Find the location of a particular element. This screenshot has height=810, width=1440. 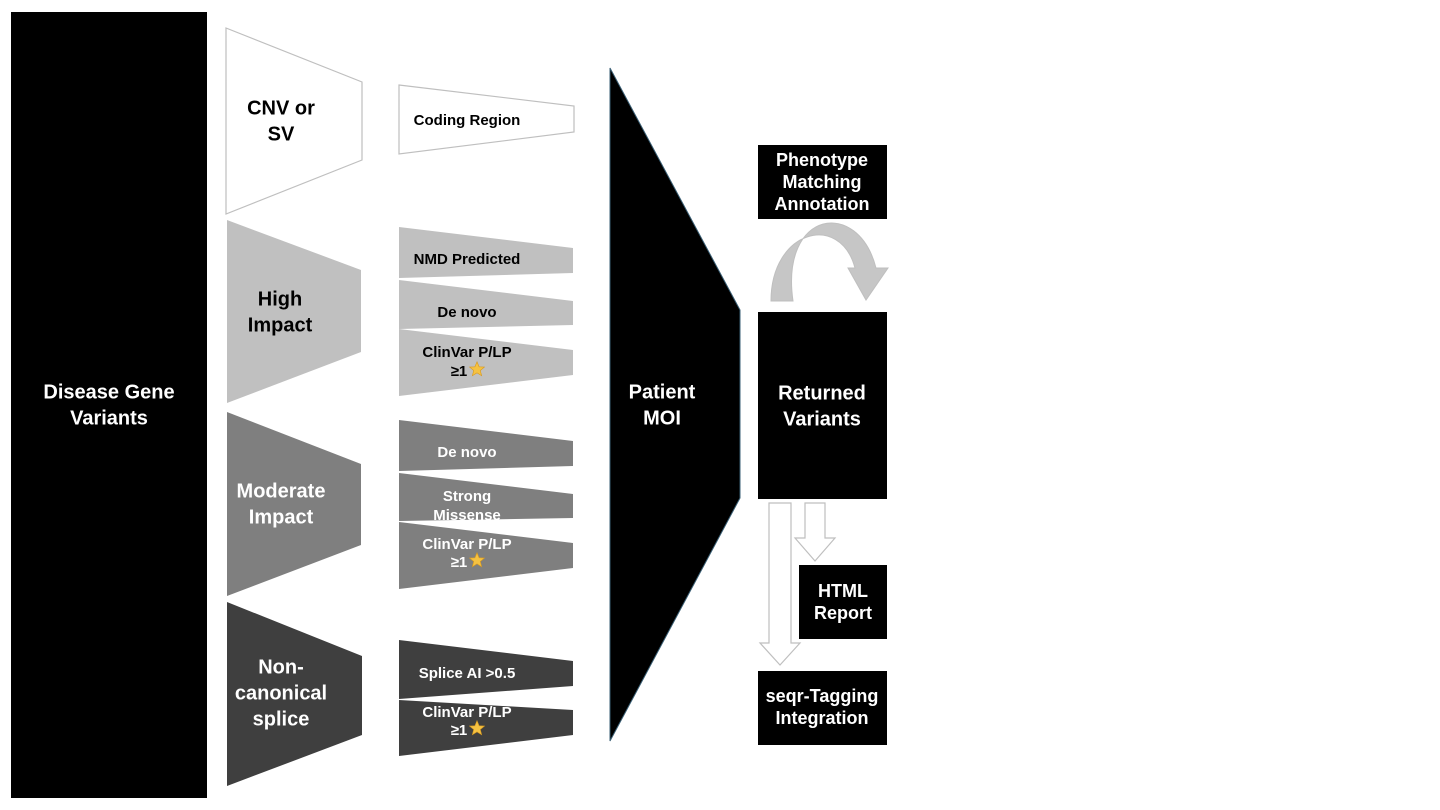

phenotype-label-line1: Phenotype is located at coordinates (822, 160).